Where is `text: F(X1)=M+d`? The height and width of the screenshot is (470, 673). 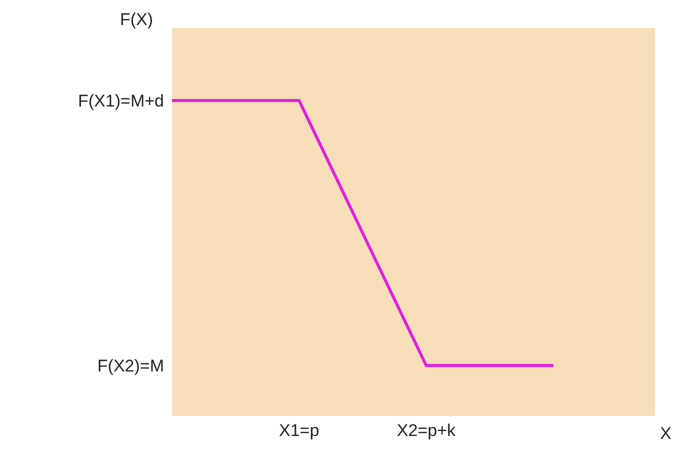 text: F(X1)=M+d is located at coordinates (121, 101).